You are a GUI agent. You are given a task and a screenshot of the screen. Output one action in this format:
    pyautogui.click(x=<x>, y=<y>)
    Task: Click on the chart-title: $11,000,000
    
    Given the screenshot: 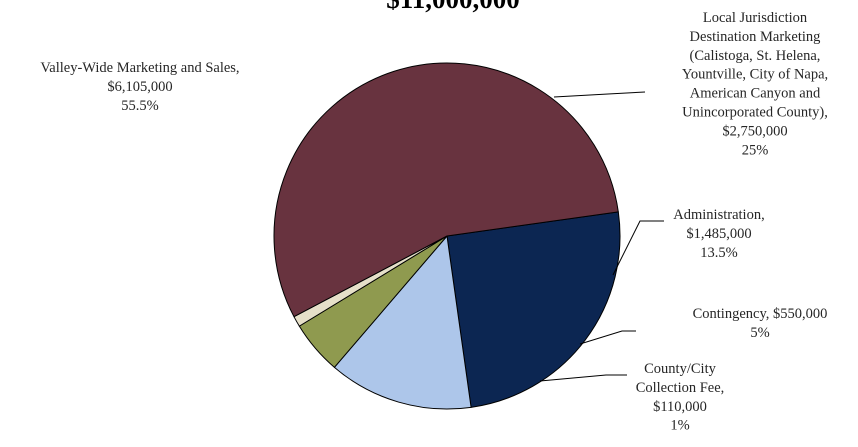 What is the action you would take?
    pyautogui.click(x=453, y=7)
    